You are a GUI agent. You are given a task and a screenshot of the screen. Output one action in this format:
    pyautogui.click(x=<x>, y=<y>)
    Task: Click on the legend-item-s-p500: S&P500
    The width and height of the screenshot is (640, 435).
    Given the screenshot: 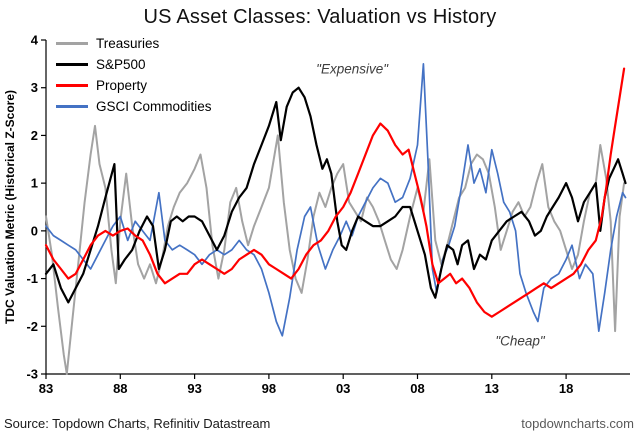 What is the action you would take?
    pyautogui.click(x=134, y=64)
    